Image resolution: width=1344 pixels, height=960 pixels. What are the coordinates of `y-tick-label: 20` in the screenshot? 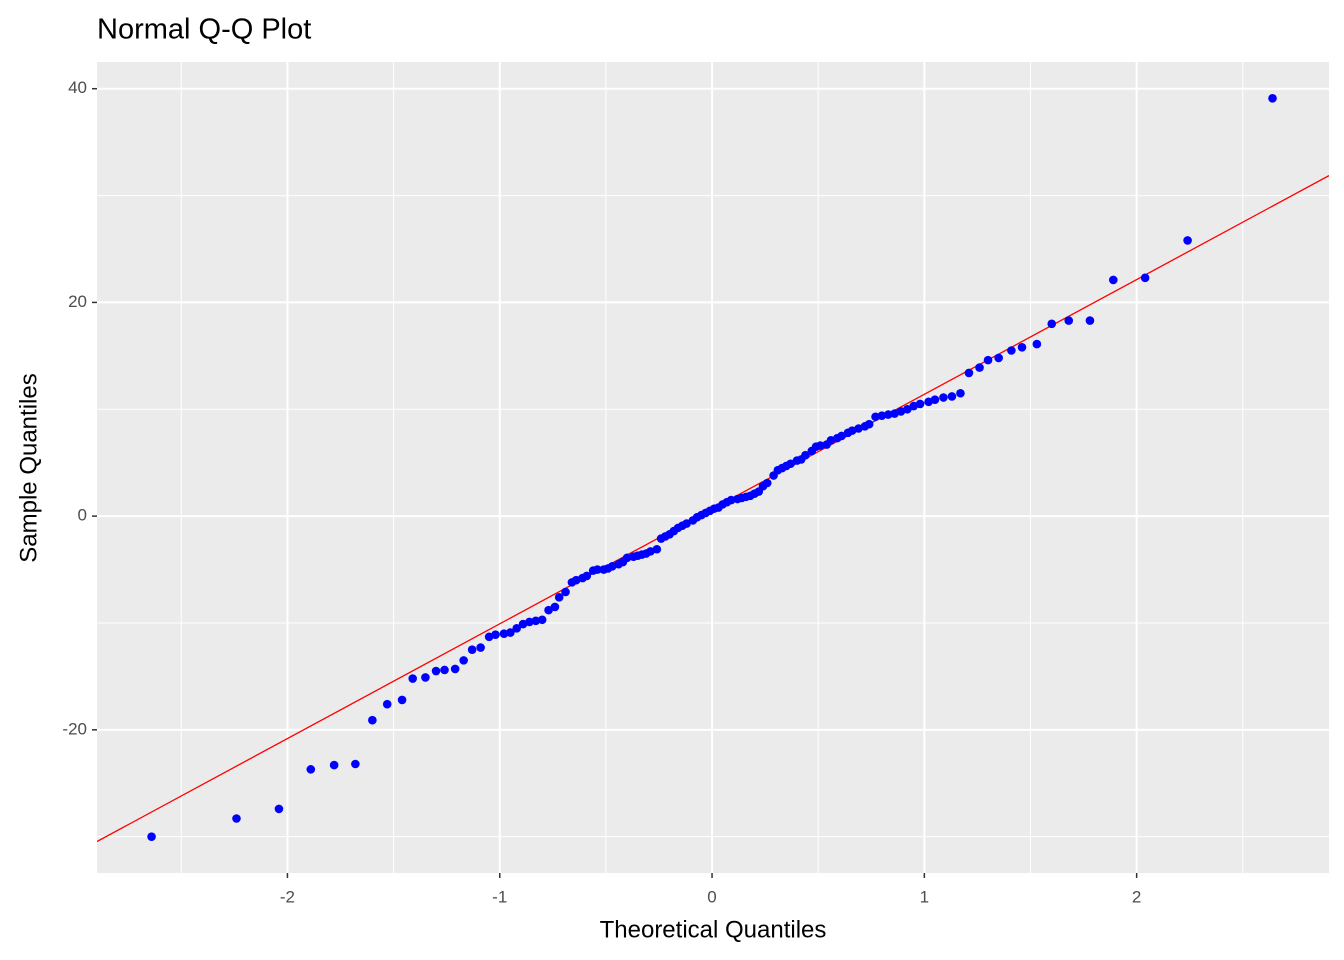 It's located at (77, 301).